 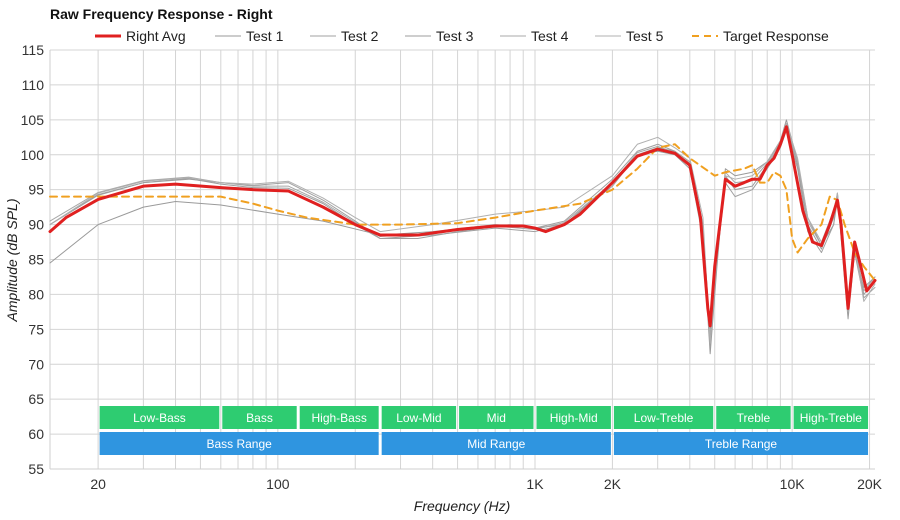 I want to click on y-tick-label: 80, so click(x=36, y=294).